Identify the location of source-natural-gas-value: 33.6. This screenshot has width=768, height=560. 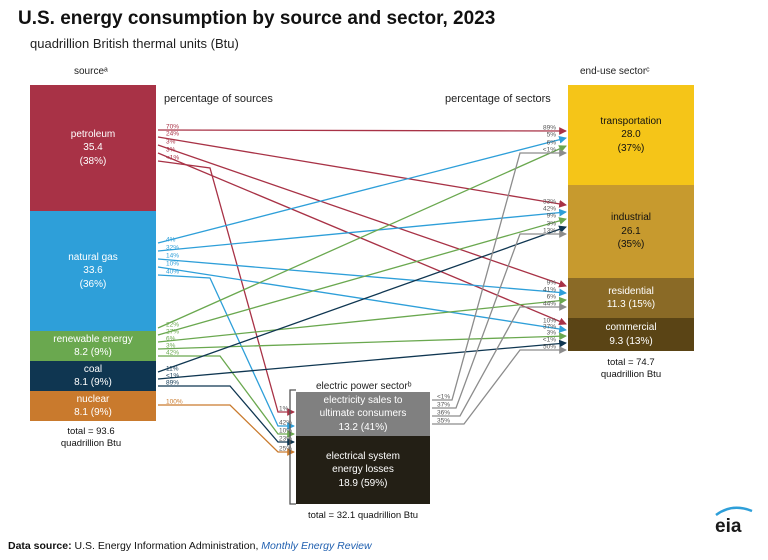
(93, 271).